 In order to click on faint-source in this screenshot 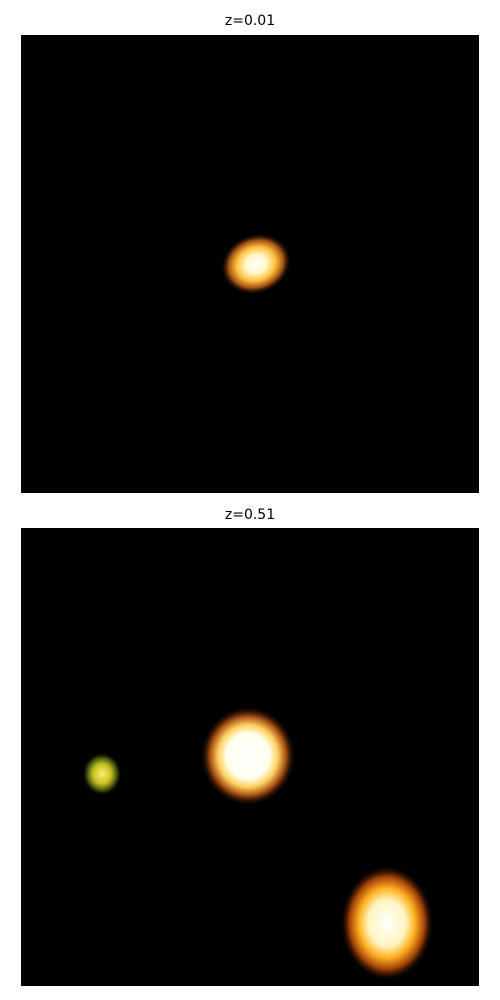, I will do `click(102, 774)`.